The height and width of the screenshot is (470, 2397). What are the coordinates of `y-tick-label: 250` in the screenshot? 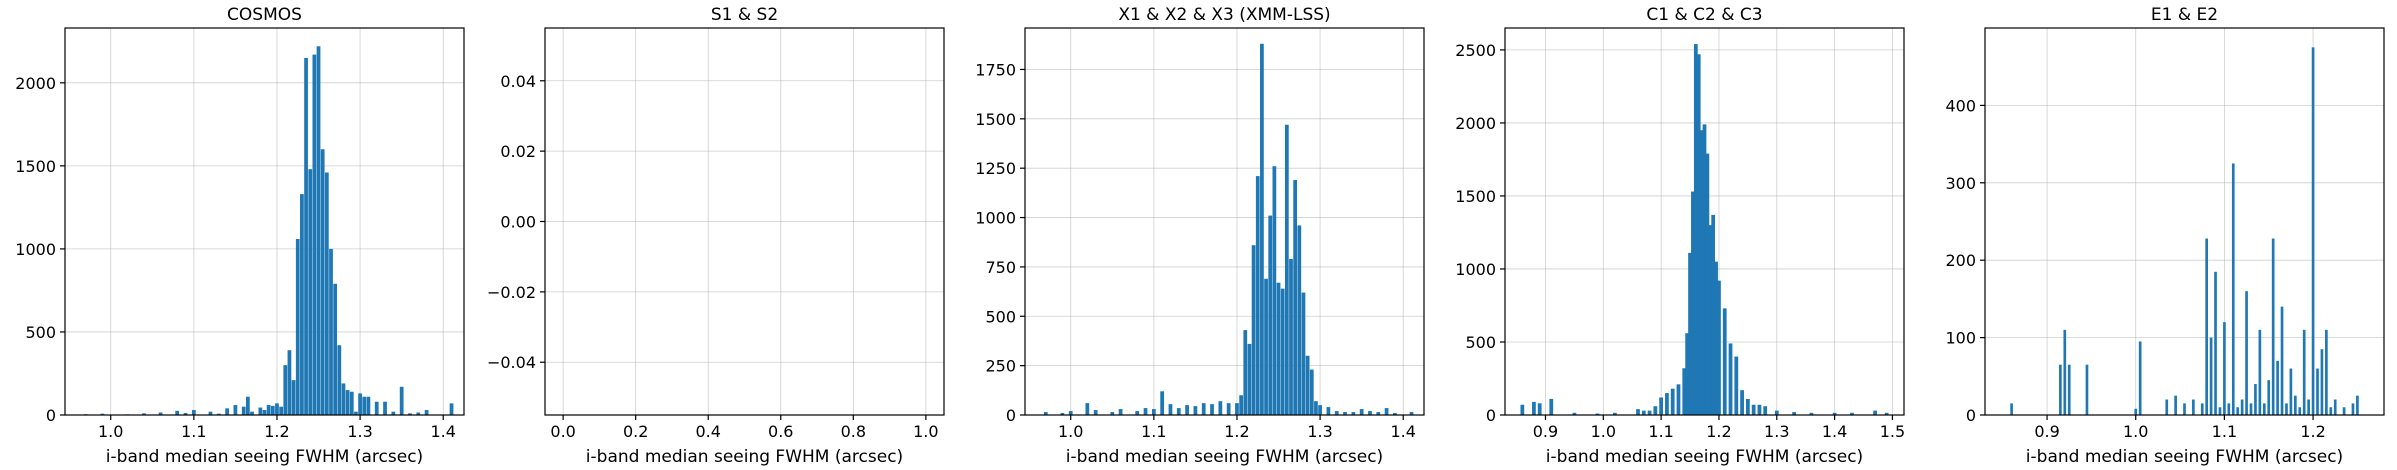 It's located at (1000, 366).